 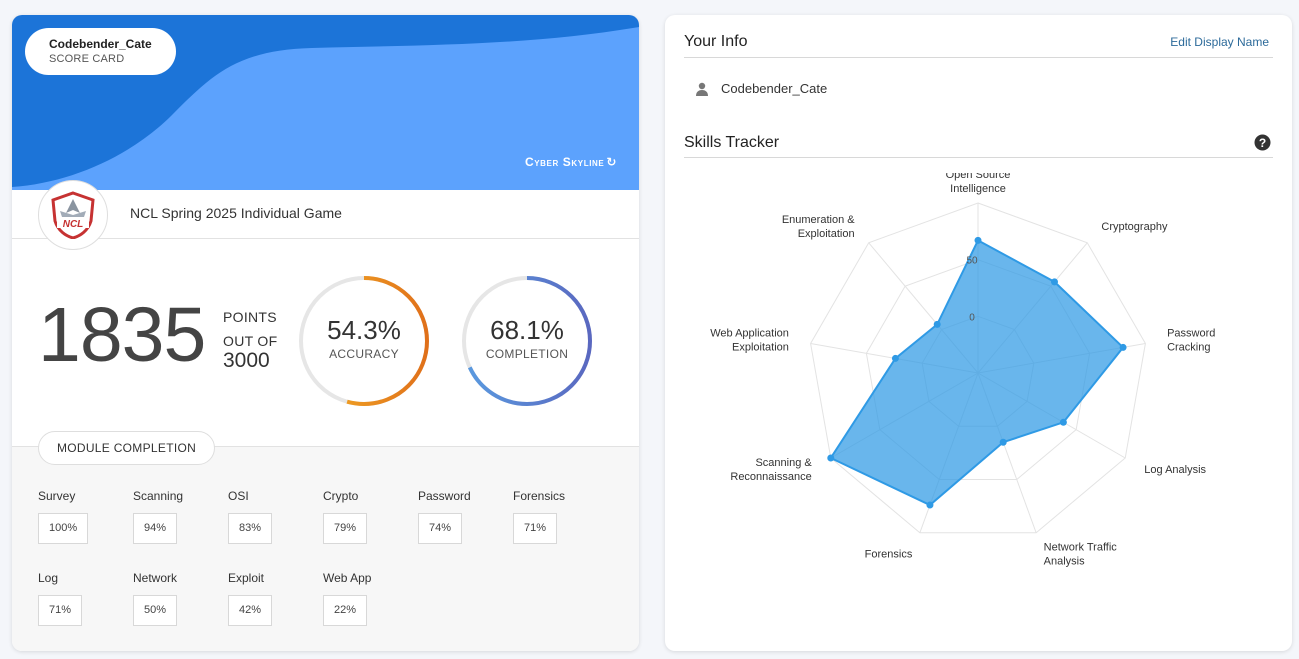 What do you see at coordinates (611, 162) in the screenshot?
I see `swirl-icon: ↻` at bounding box center [611, 162].